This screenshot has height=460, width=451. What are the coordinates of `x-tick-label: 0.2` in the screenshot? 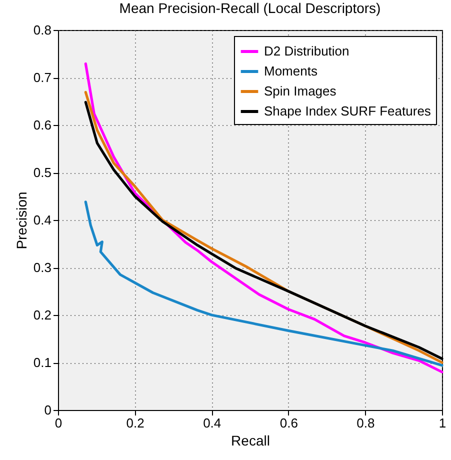 It's located at (135, 423).